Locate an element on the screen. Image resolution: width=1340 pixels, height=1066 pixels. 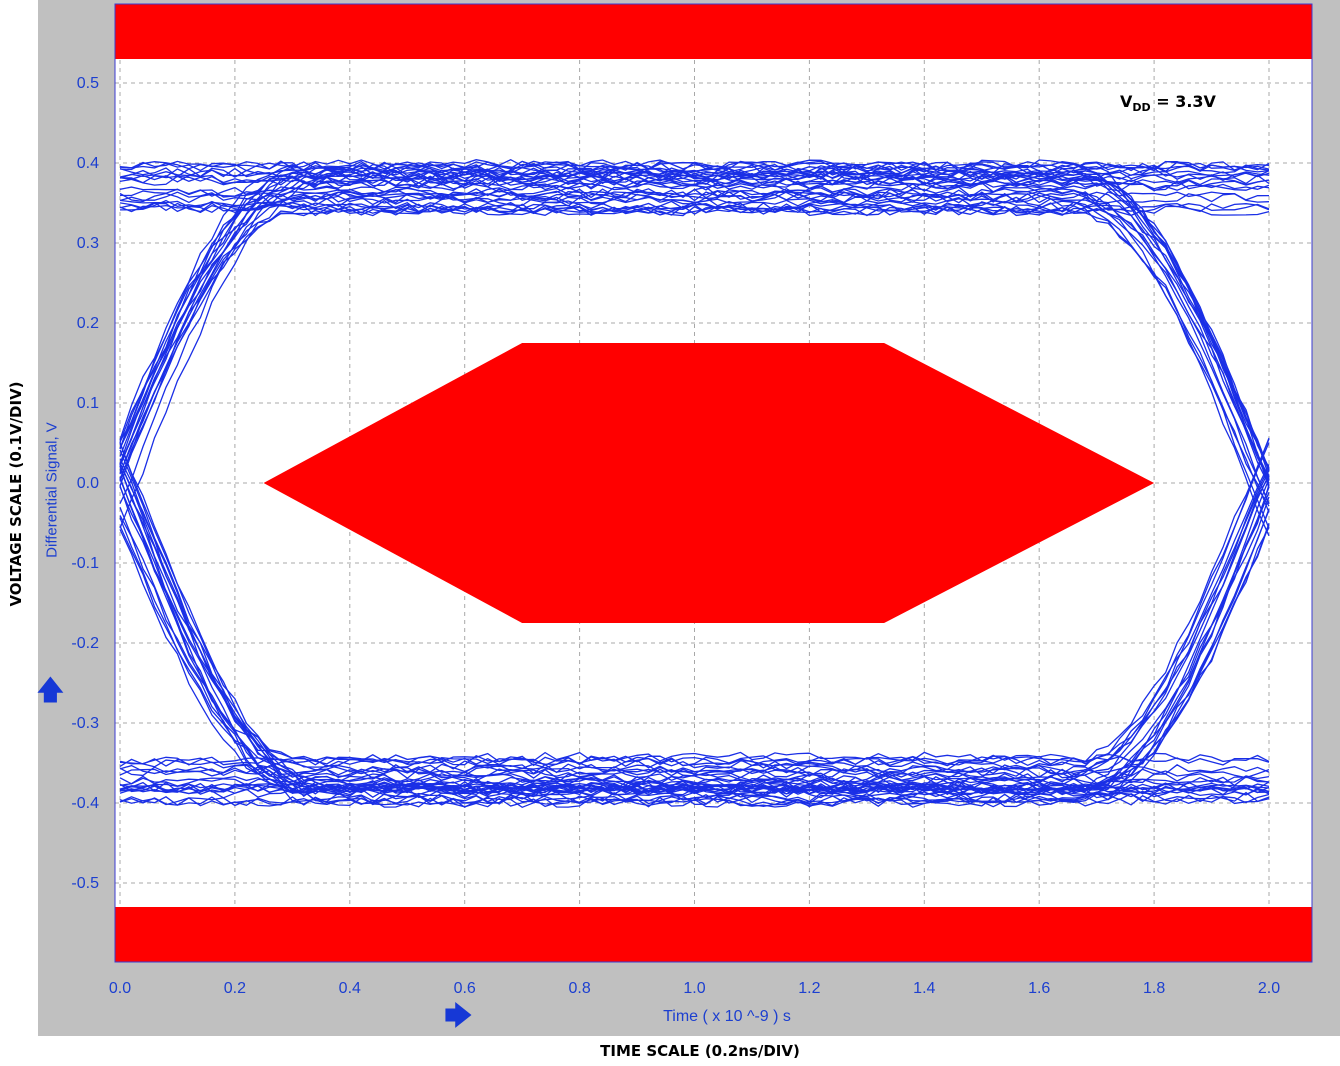
x-tick-label: 0.6 is located at coordinates (465, 988).